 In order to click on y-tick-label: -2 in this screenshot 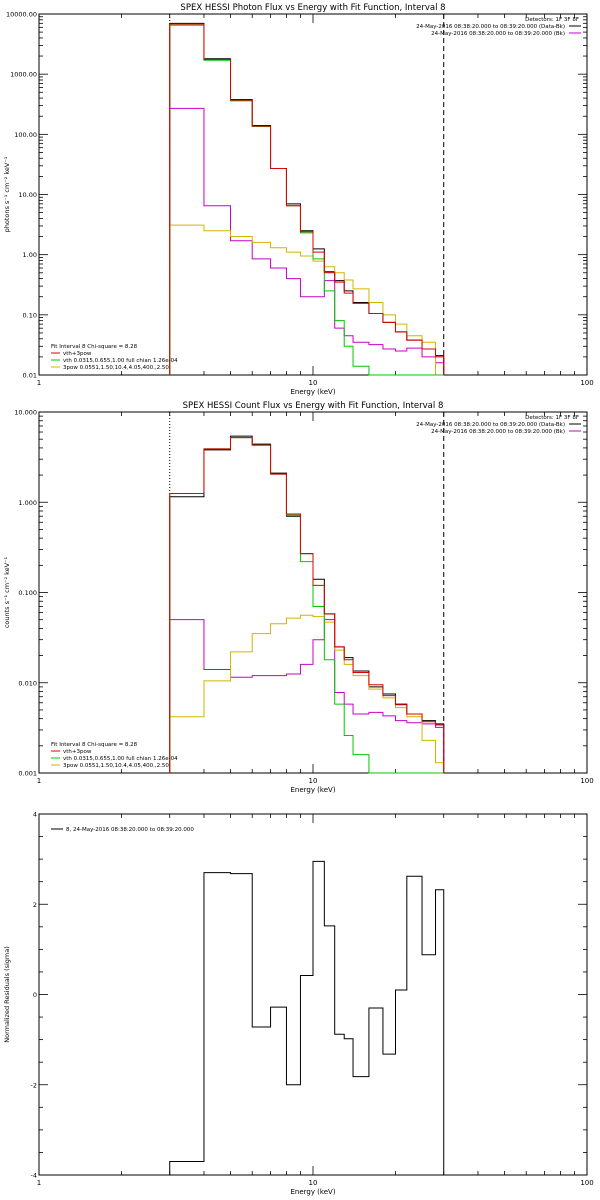, I will do `click(34, 1085)`.